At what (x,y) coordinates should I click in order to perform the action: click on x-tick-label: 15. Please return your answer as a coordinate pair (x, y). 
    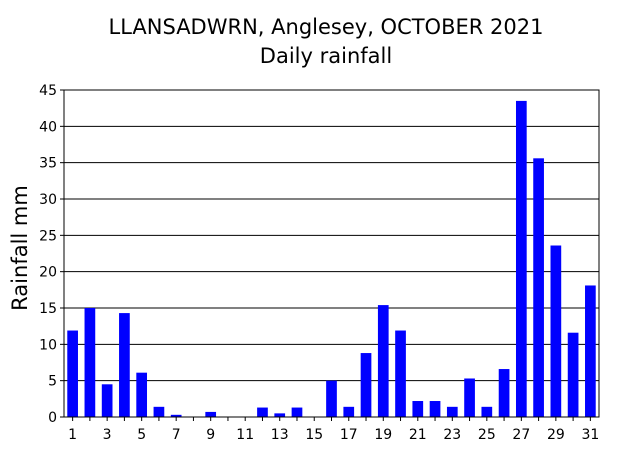
    Looking at the image, I should click on (314, 435).